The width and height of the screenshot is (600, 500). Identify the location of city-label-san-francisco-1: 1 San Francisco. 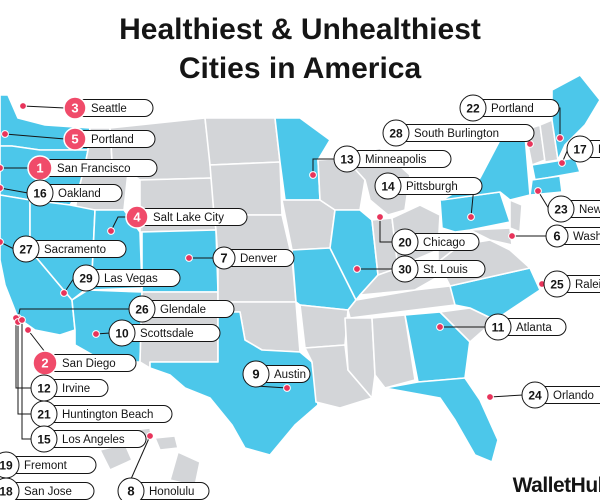
(92, 168).